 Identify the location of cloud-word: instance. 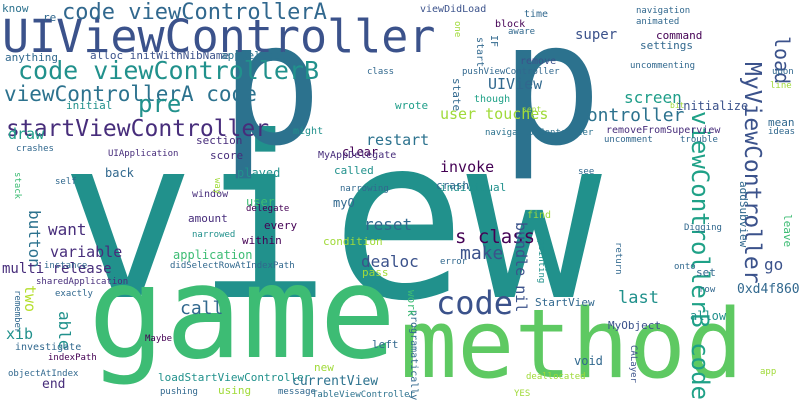
(66, 266).